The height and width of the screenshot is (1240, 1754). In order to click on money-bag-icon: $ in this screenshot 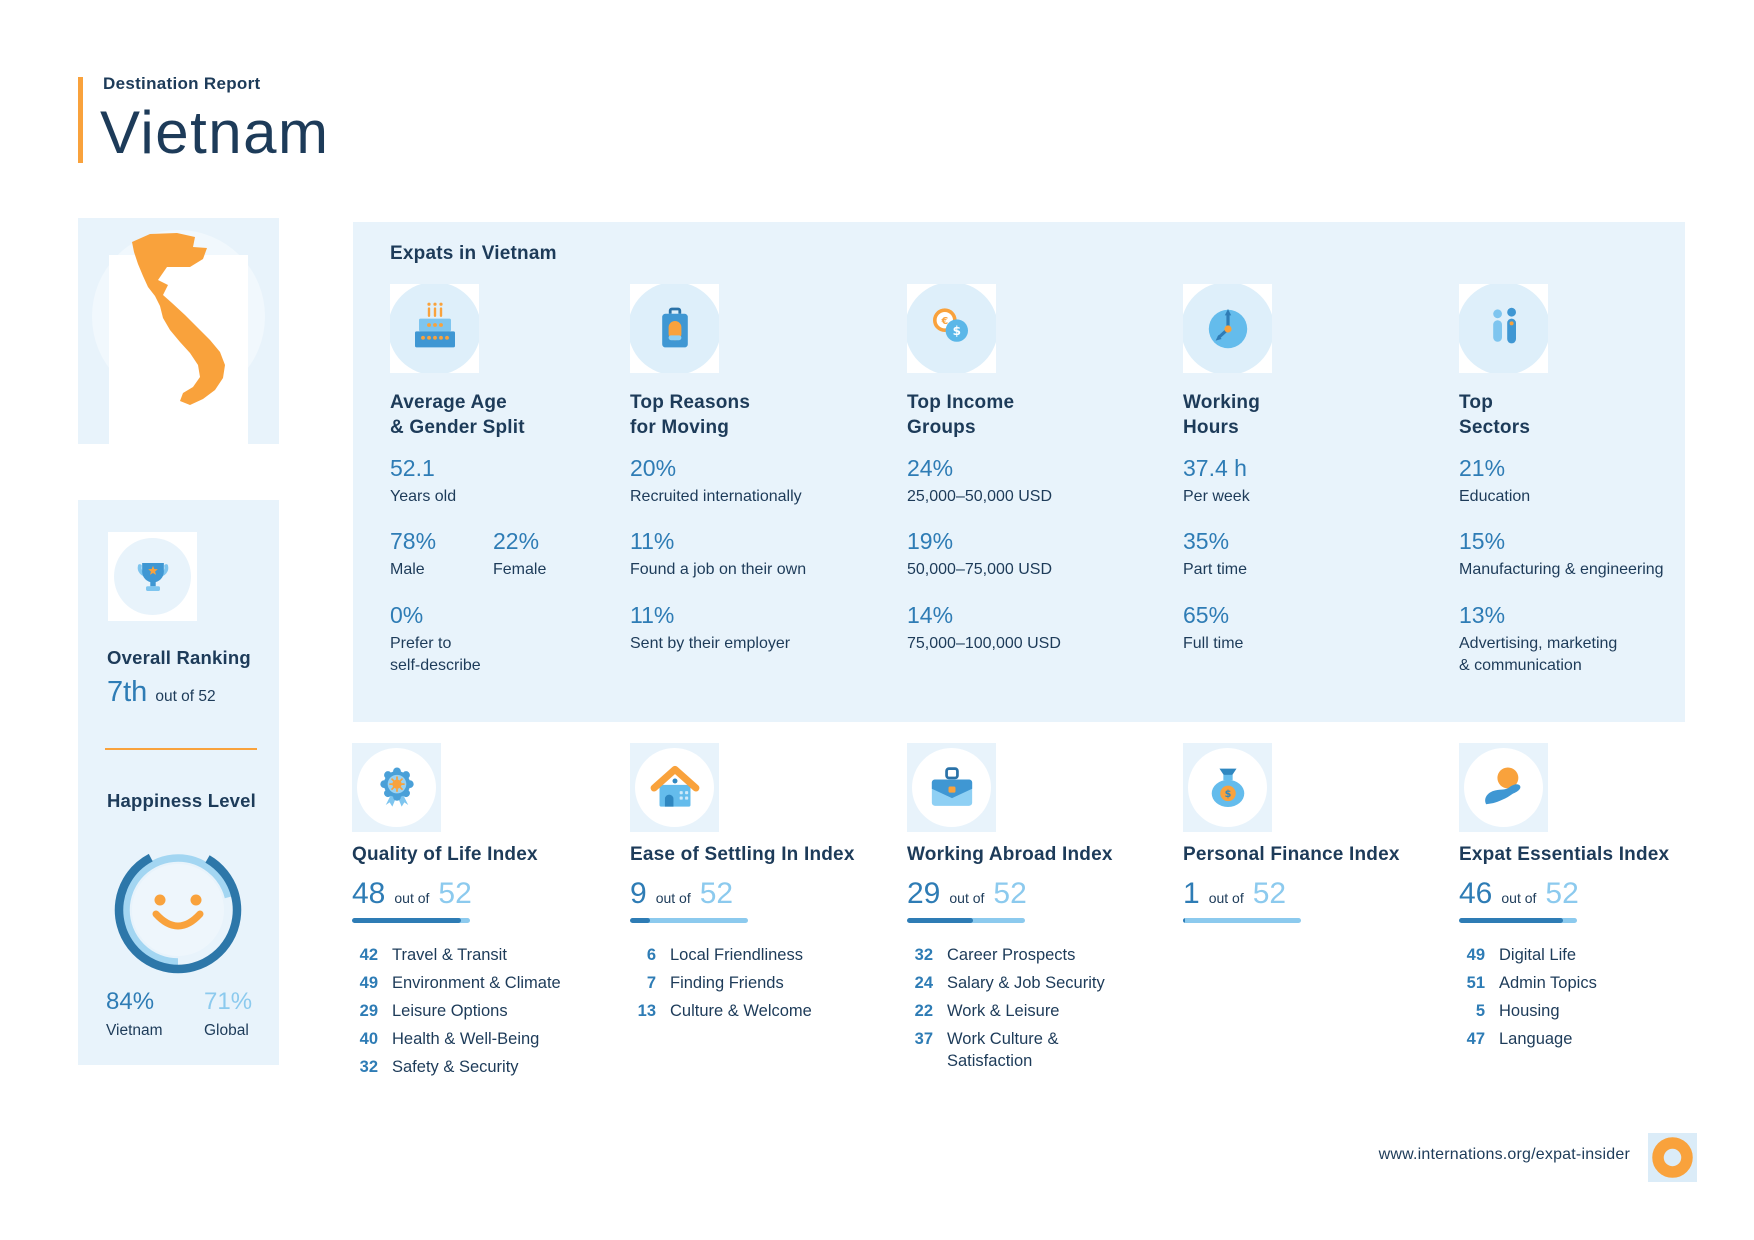, I will do `click(1227, 787)`.